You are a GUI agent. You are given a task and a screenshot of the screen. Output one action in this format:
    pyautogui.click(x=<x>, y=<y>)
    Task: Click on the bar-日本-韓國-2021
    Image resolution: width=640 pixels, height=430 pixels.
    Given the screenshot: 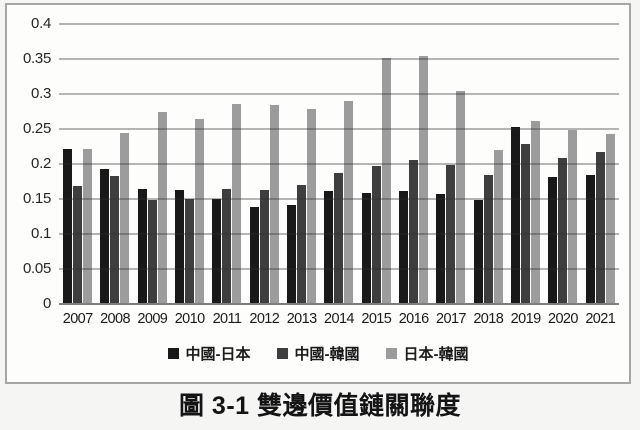 What is the action you would take?
    pyautogui.click(x=610, y=218)
    